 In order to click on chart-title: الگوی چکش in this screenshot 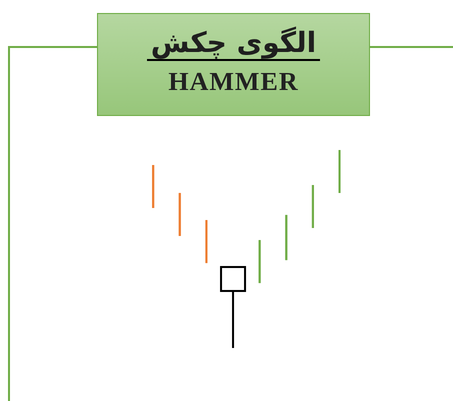, I will do `click(233, 43)`.